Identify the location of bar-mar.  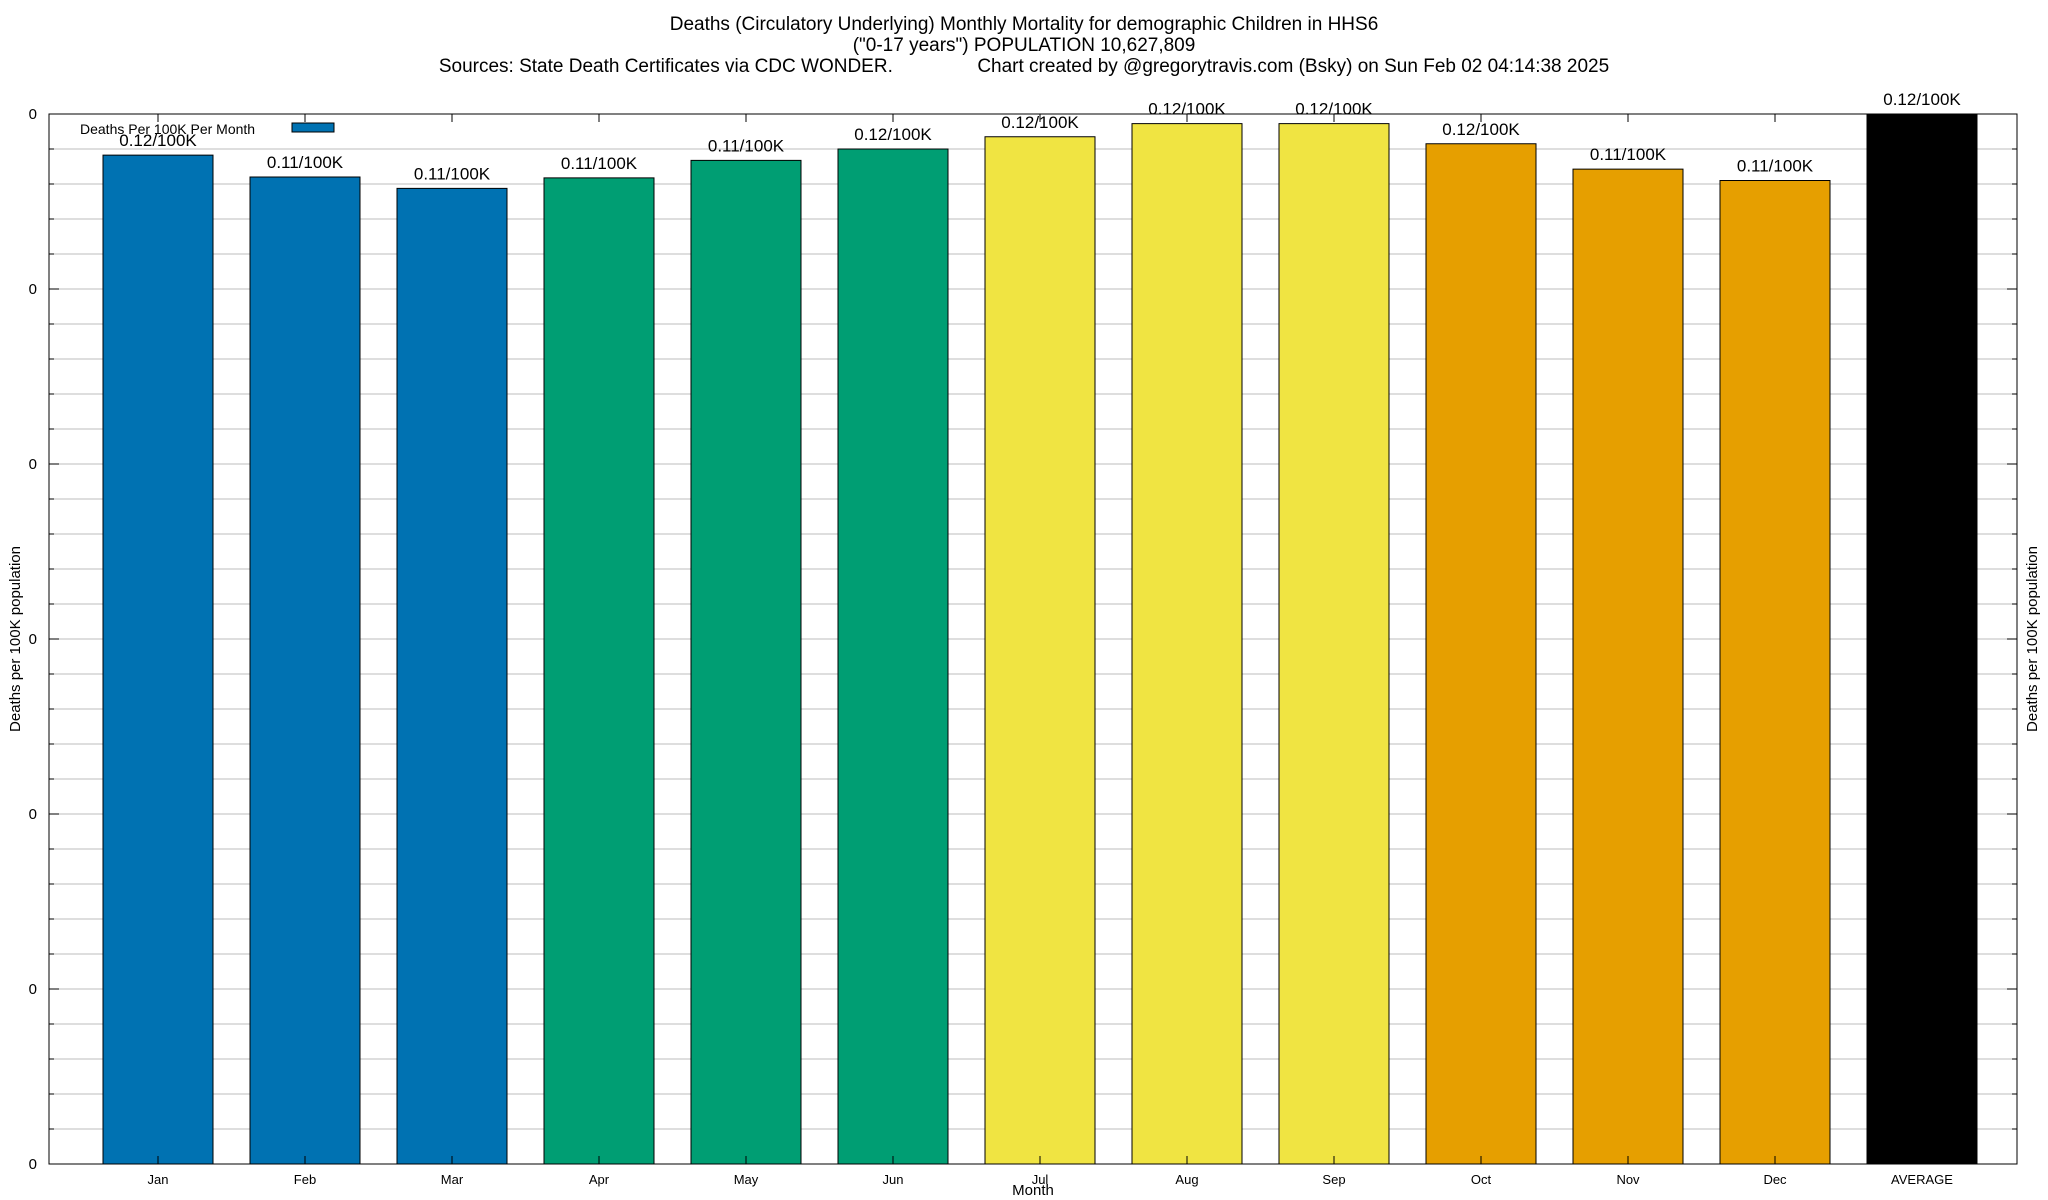
(452, 676).